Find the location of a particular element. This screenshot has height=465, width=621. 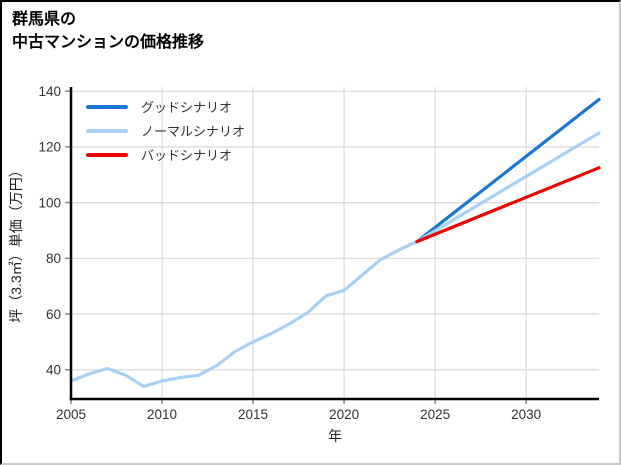

x-tick-label: 2010 is located at coordinates (162, 414).